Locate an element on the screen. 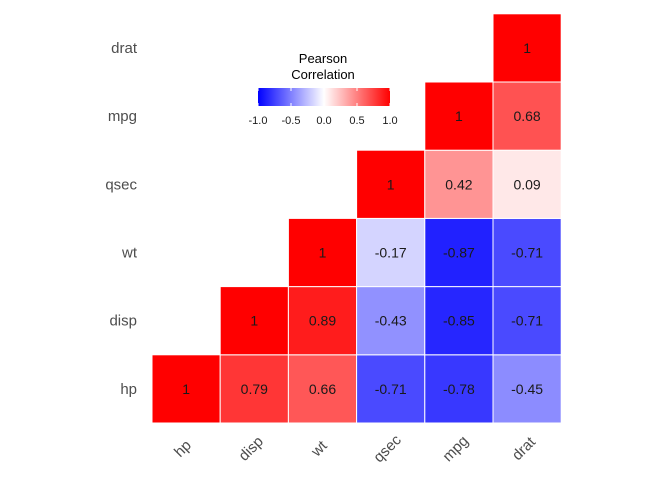  legend-tick-label: 0.5 is located at coordinates (356, 121).